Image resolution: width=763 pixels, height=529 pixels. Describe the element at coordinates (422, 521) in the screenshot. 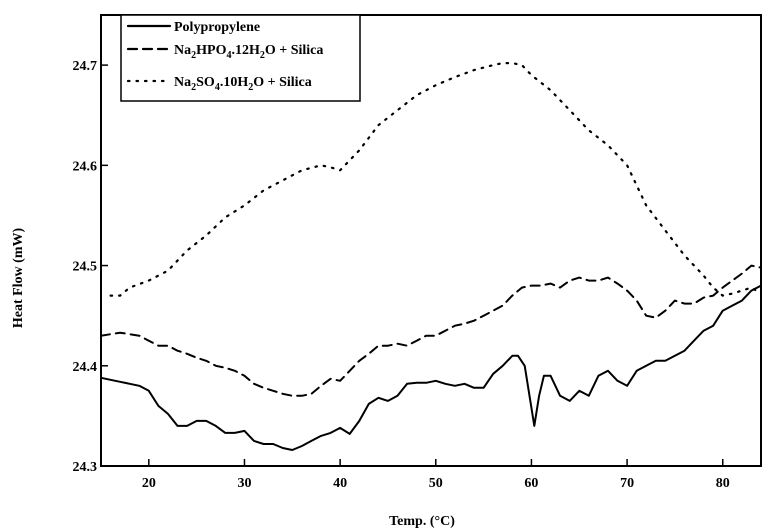

I see `x-axis-title: Temp. (°C)` at that location.